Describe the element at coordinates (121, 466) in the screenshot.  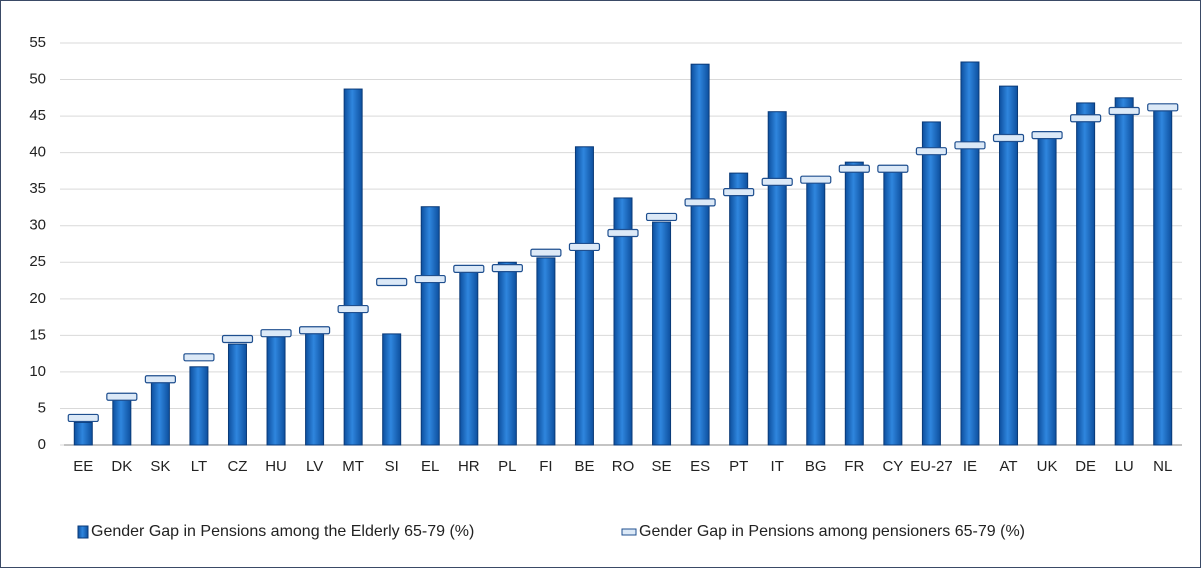
I see `x-tick-label: DK` at that location.